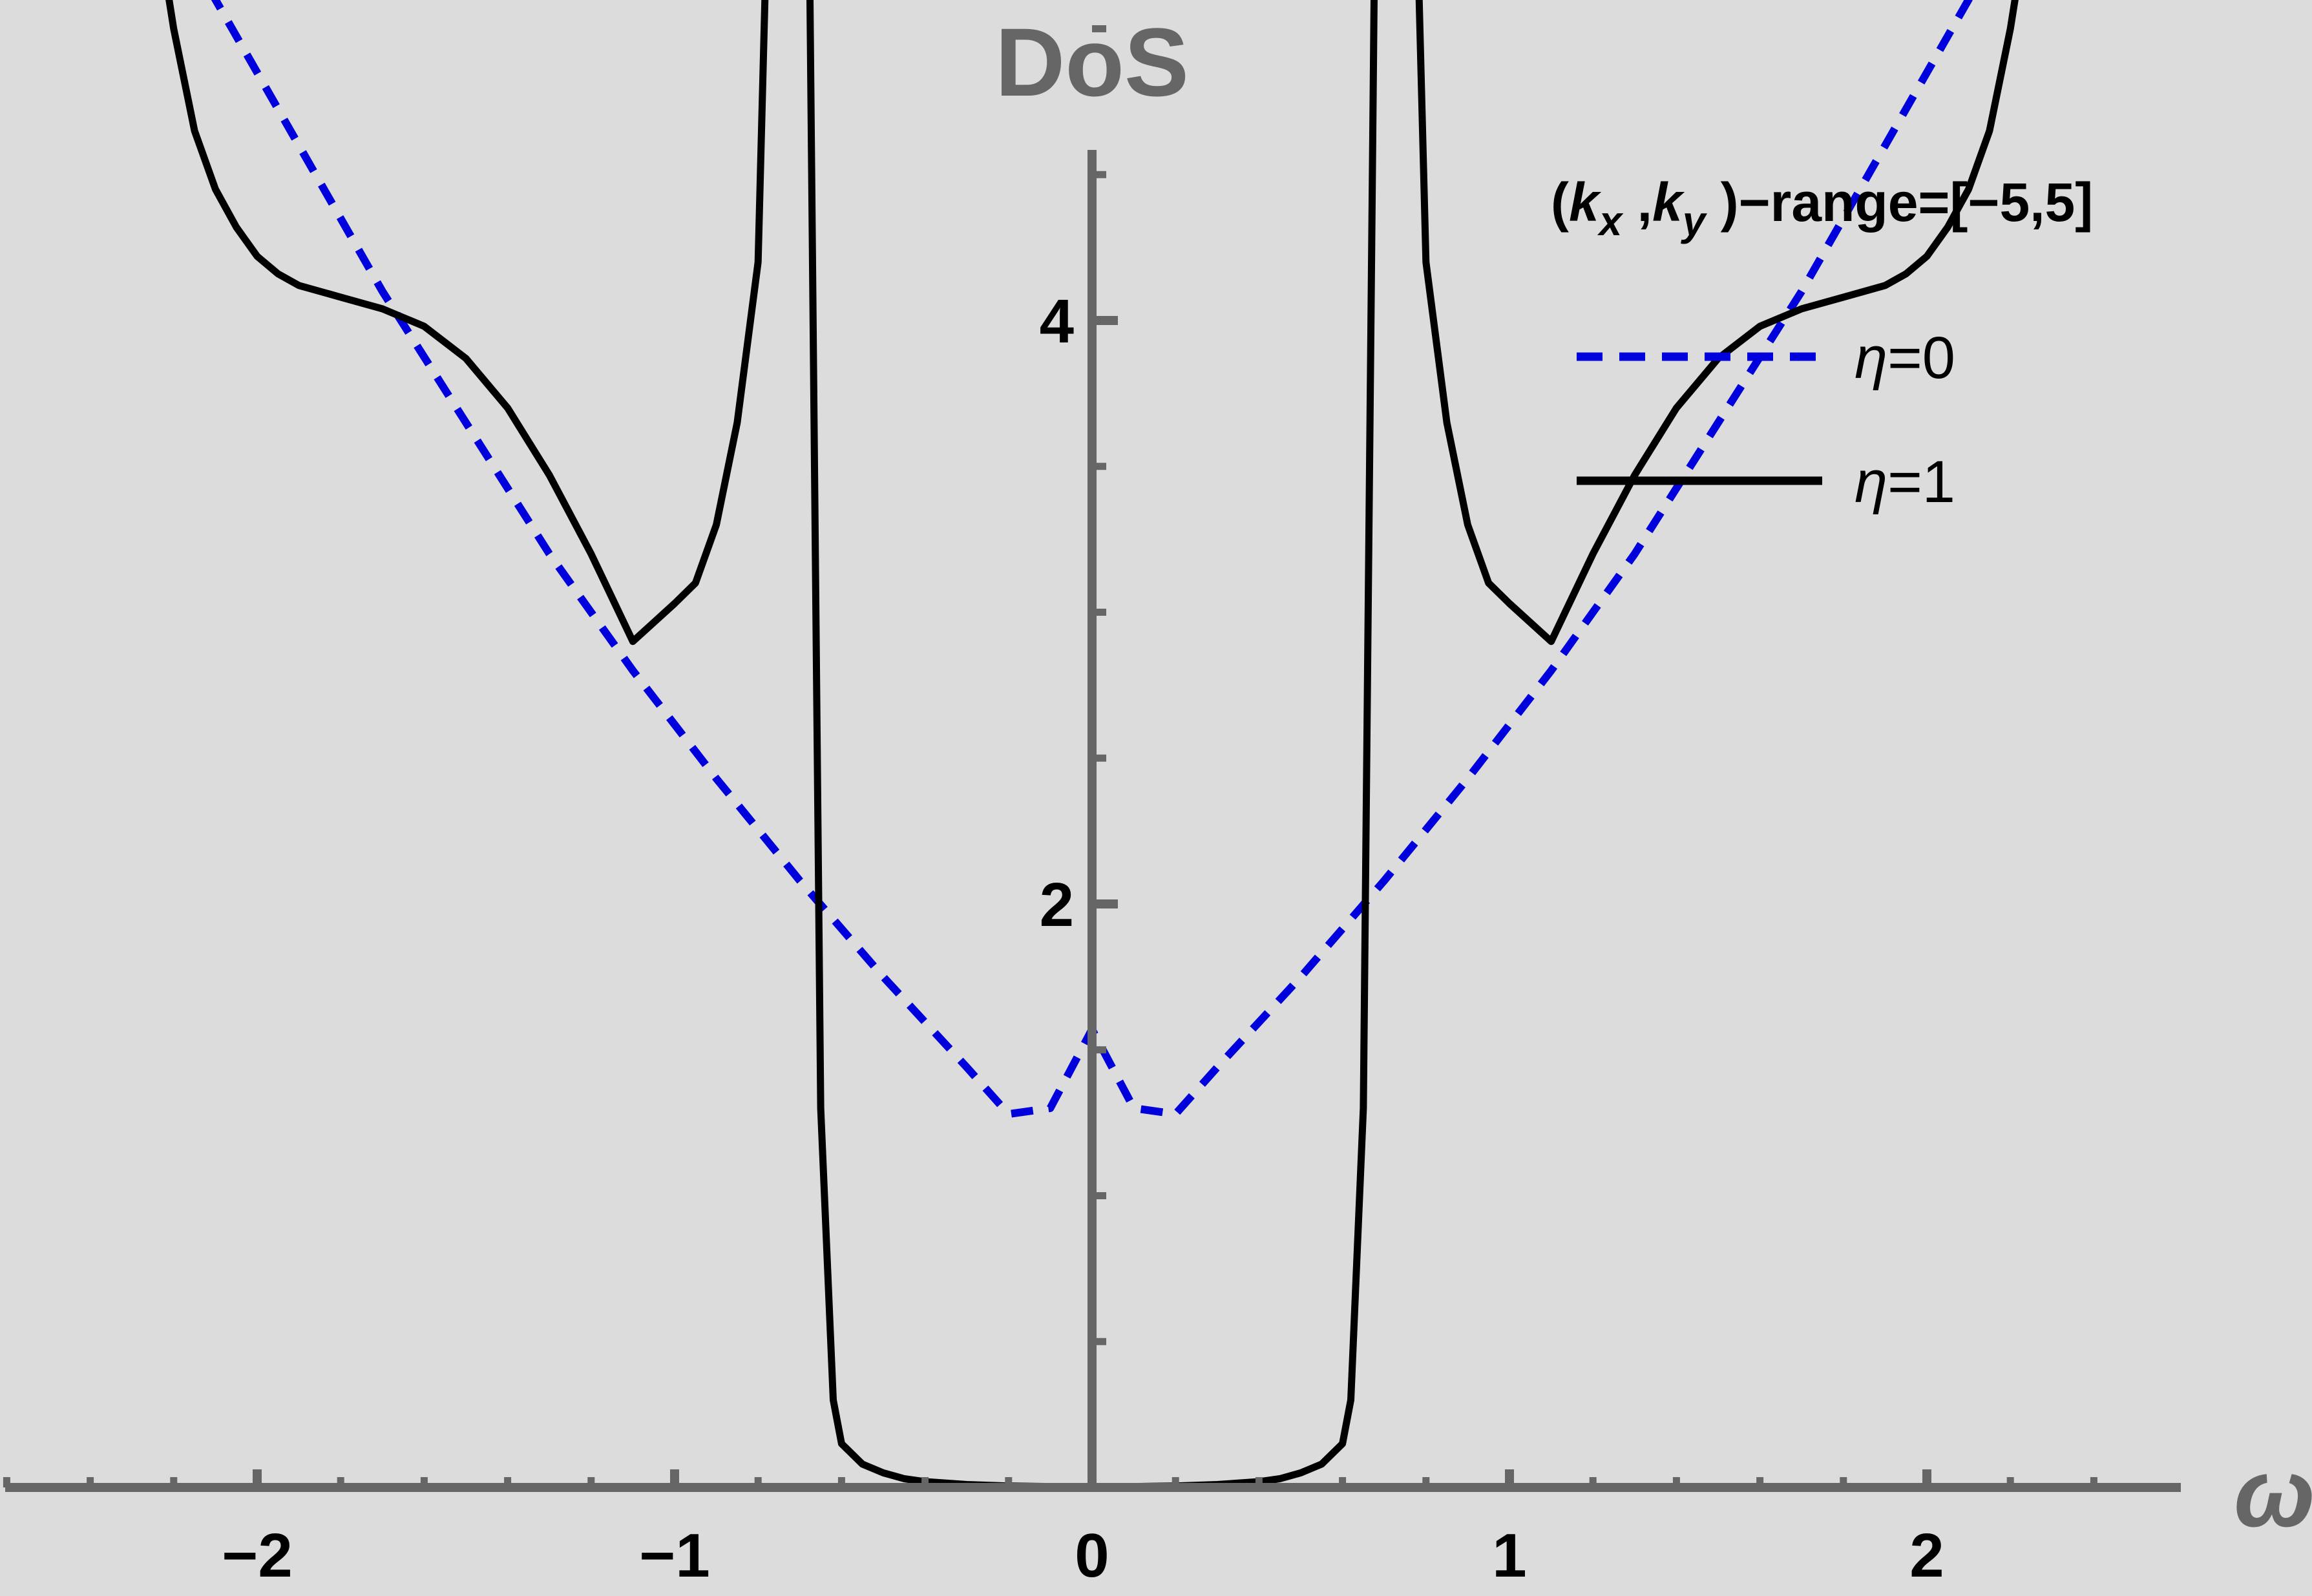 This screenshot has height=1596, width=2312. I want to click on x-tick-label: 1, so click(1509, 1555).